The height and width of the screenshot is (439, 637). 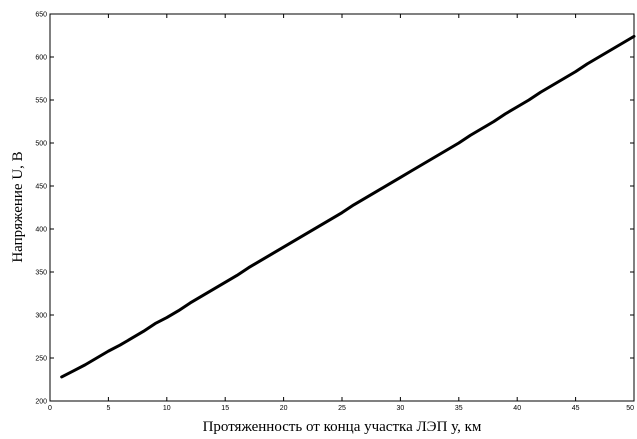 What do you see at coordinates (401, 408) in the screenshot?
I see `x-tick-label: 30` at bounding box center [401, 408].